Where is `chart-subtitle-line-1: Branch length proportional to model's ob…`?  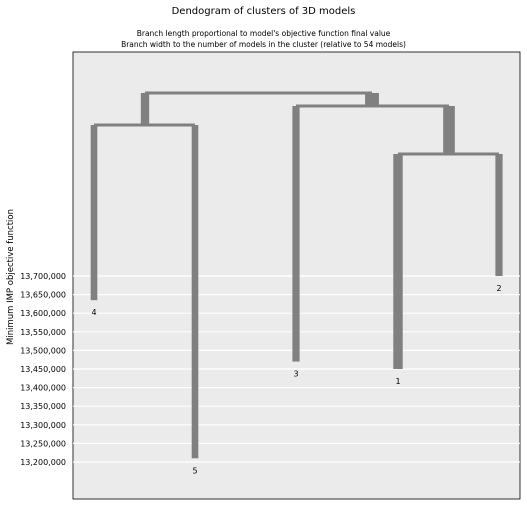
chart-subtitle-line-1: Branch length proportional to model's ob… is located at coordinates (263, 33).